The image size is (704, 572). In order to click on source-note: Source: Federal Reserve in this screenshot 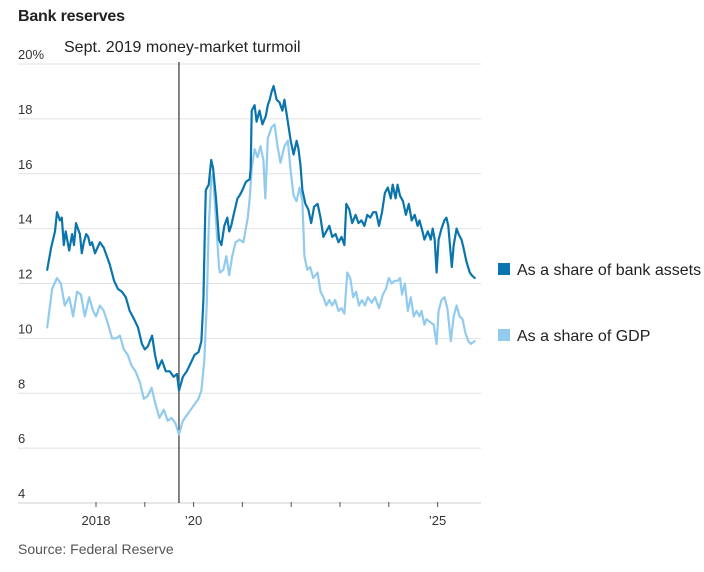, I will do `click(96, 549)`.